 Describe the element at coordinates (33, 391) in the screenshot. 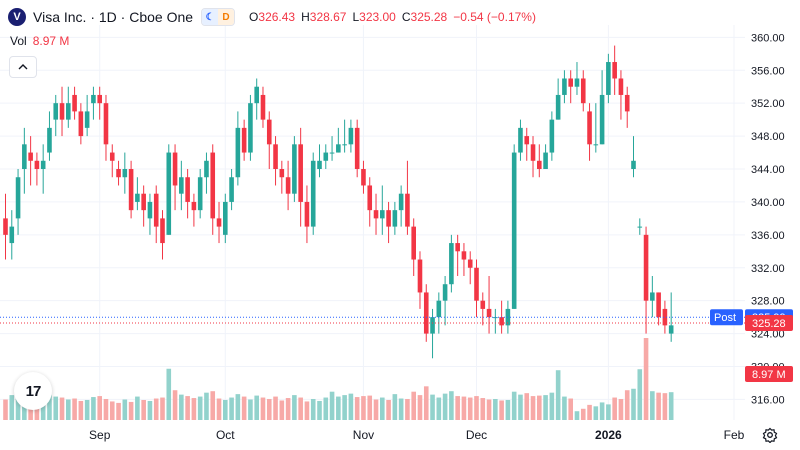

I see `tradingview-logo-icon: 17` at that location.